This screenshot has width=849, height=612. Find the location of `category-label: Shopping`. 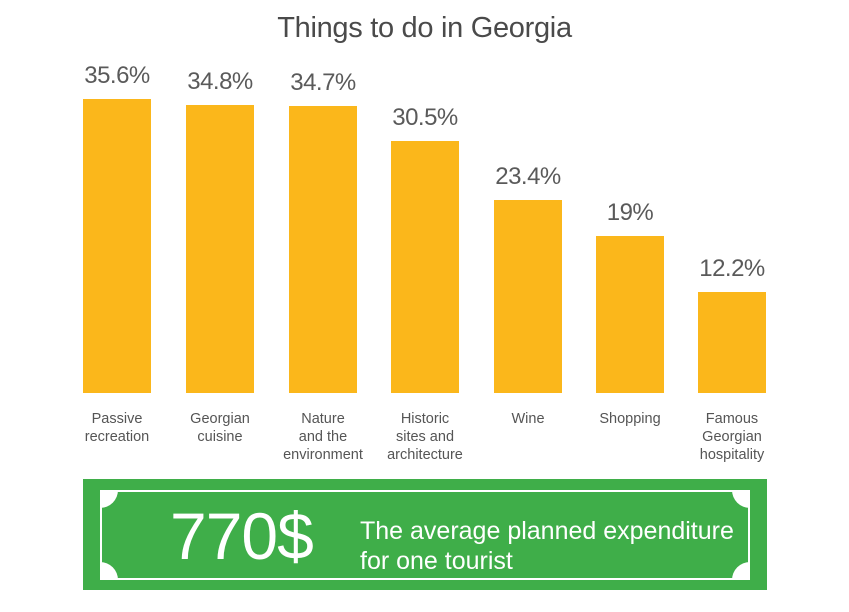

category-label: Shopping is located at coordinates (630, 419).